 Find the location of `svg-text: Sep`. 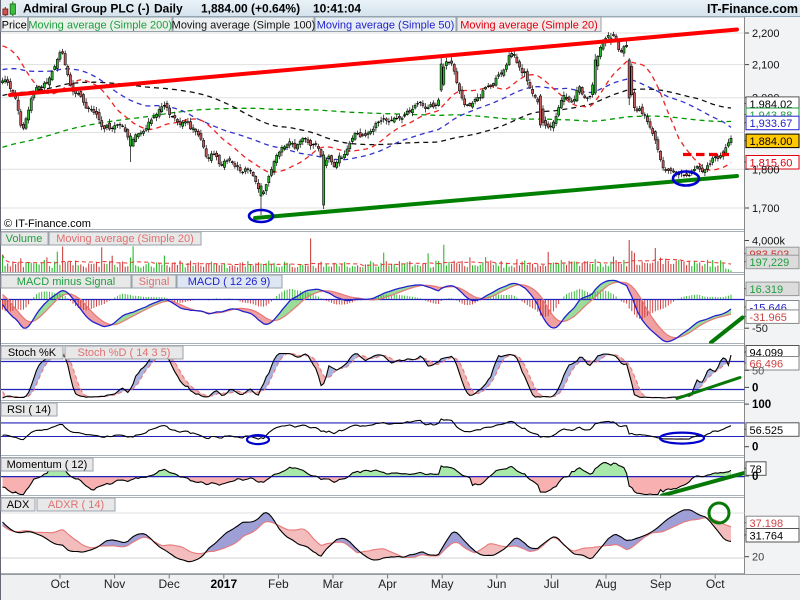

svg-text: Sep is located at coordinates (661, 584).